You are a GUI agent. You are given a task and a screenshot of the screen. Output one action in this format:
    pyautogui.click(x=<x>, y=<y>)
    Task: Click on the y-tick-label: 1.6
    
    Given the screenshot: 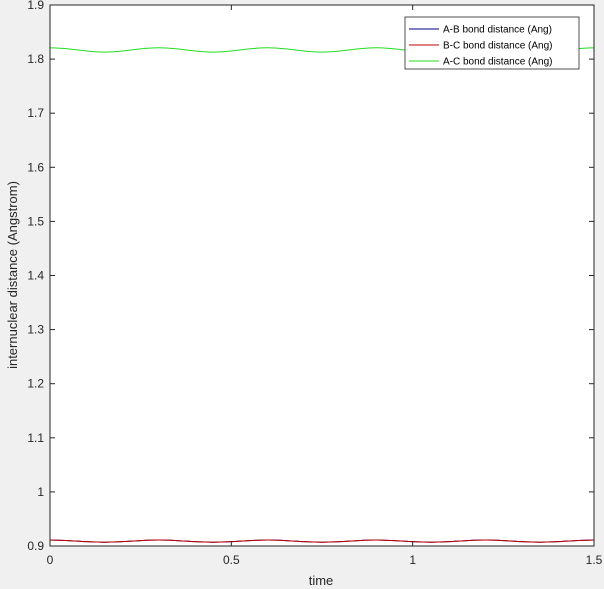 What is the action you would take?
    pyautogui.click(x=35, y=167)
    